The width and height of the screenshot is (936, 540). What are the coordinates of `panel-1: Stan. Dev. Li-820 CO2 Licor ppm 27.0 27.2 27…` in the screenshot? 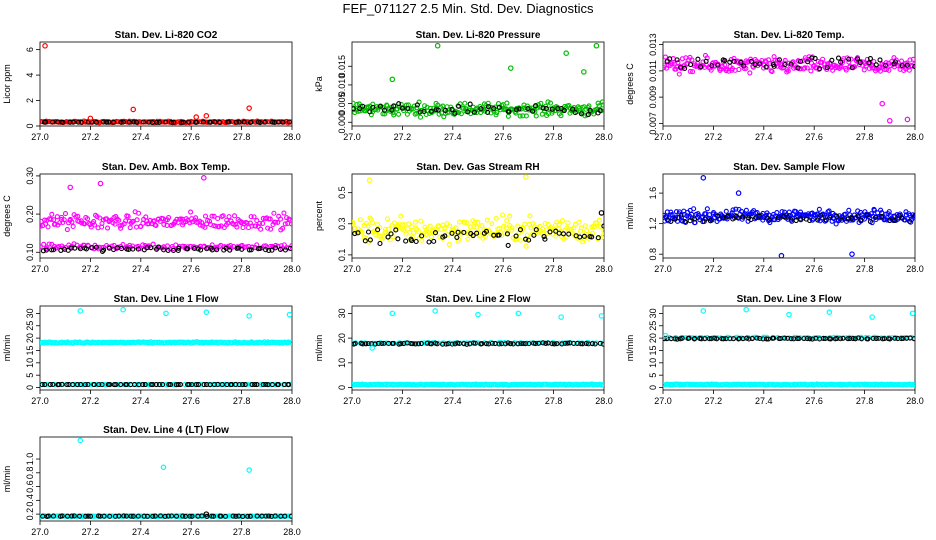 It's located at (151, 86).